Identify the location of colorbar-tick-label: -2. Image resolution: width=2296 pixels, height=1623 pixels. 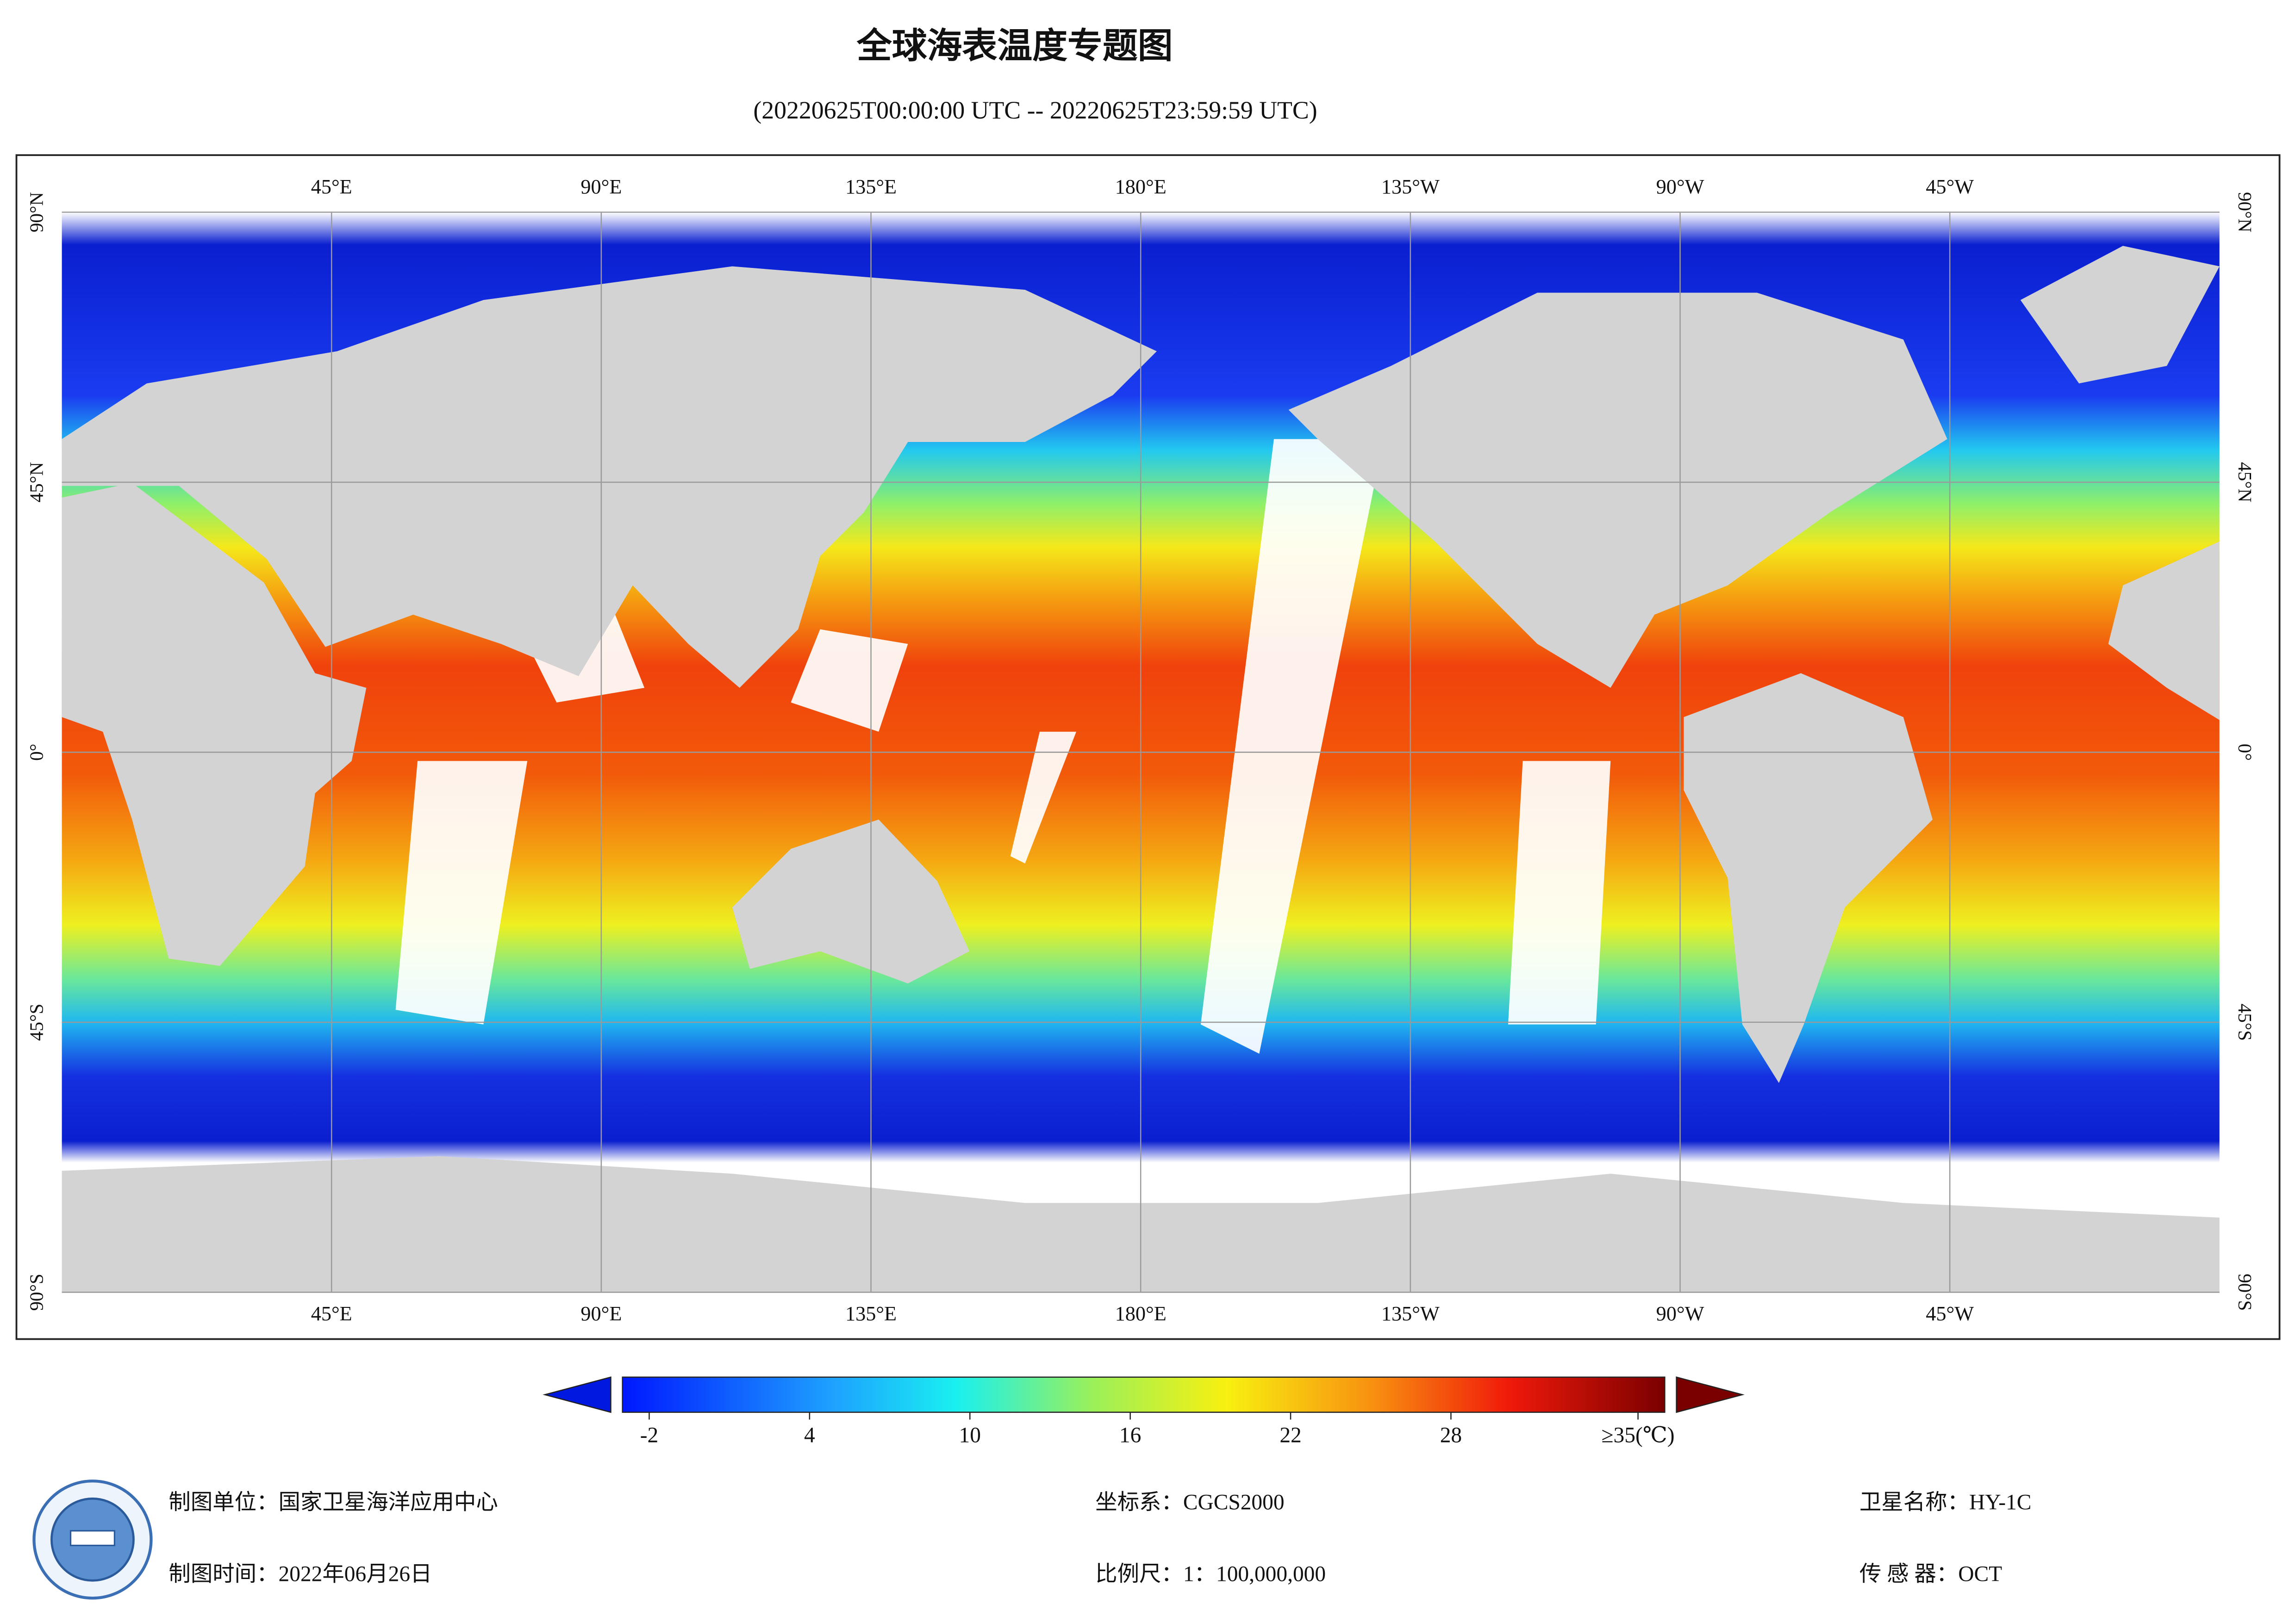
(649, 1435).